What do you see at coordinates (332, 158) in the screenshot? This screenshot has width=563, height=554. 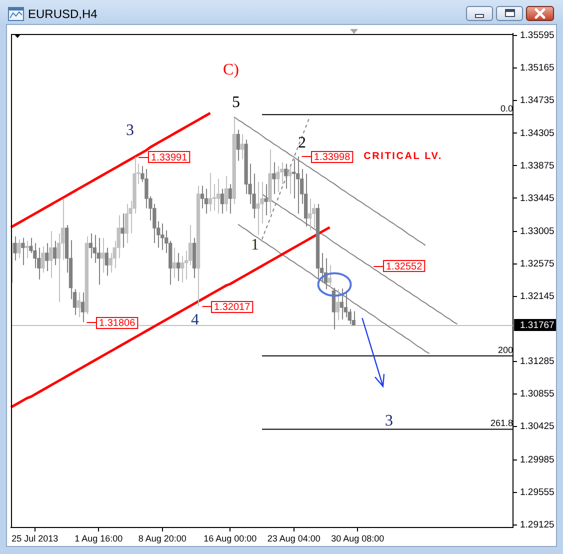 I see `text: 1.33998` at bounding box center [332, 158].